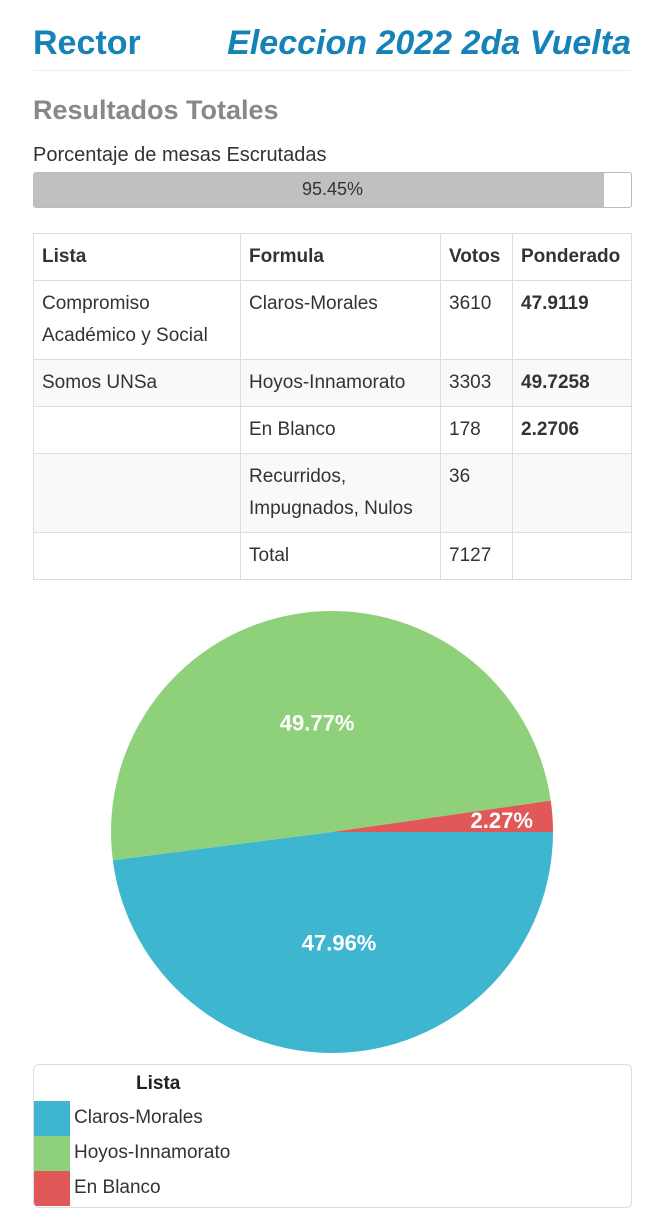  Describe the element at coordinates (137, 383) in the screenshot. I see `cell: Somos UNSa` at that location.